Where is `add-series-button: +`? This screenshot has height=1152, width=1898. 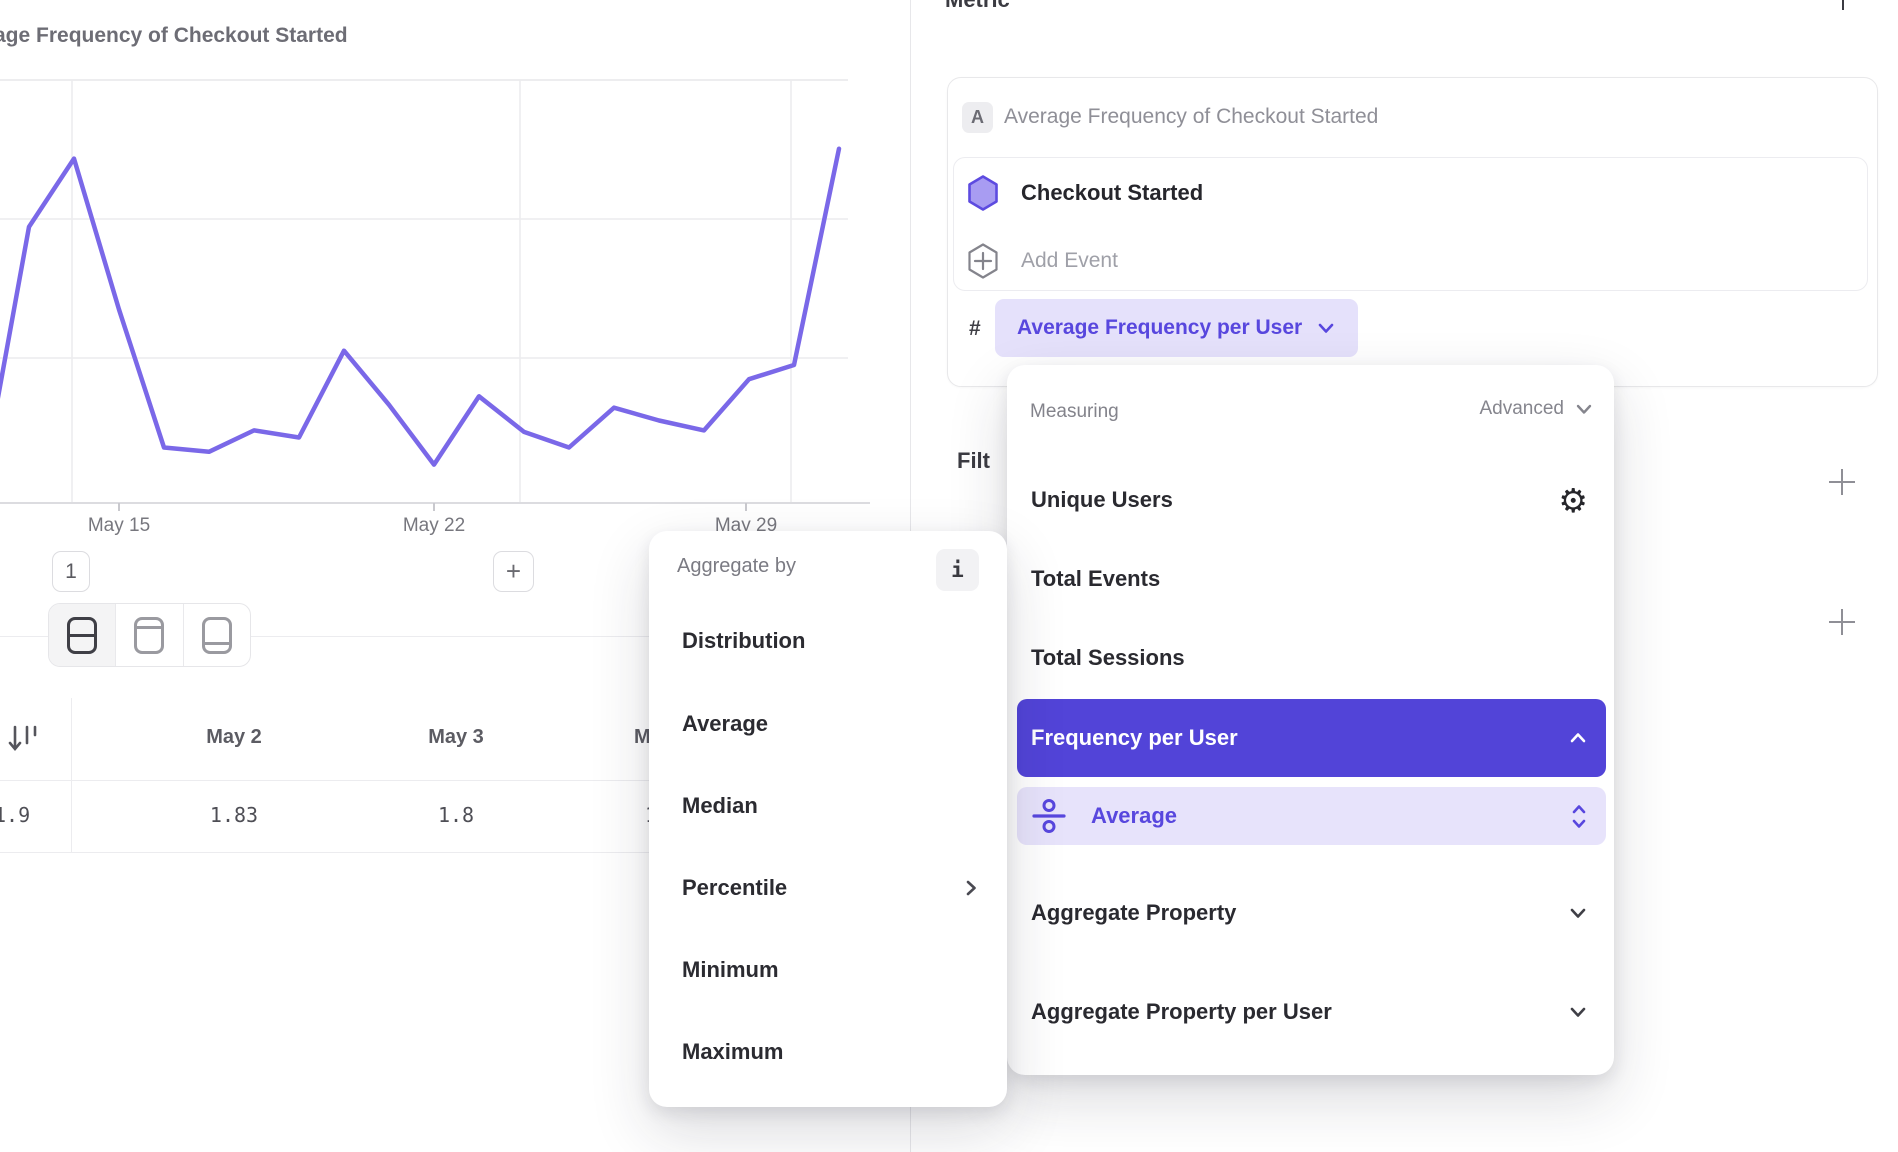 add-series-button: + is located at coordinates (513, 571).